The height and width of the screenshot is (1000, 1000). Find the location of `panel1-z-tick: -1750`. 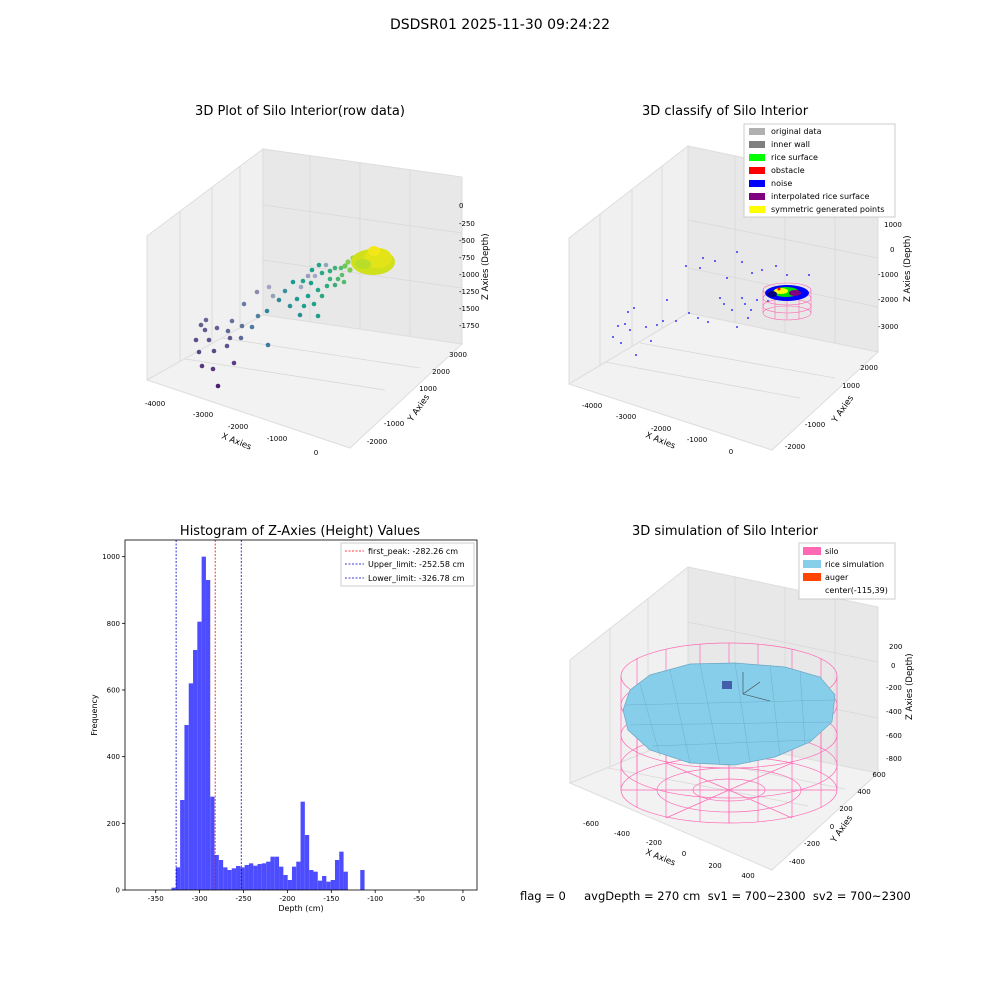

panel1-z-tick: -1750 is located at coordinates (469, 326).